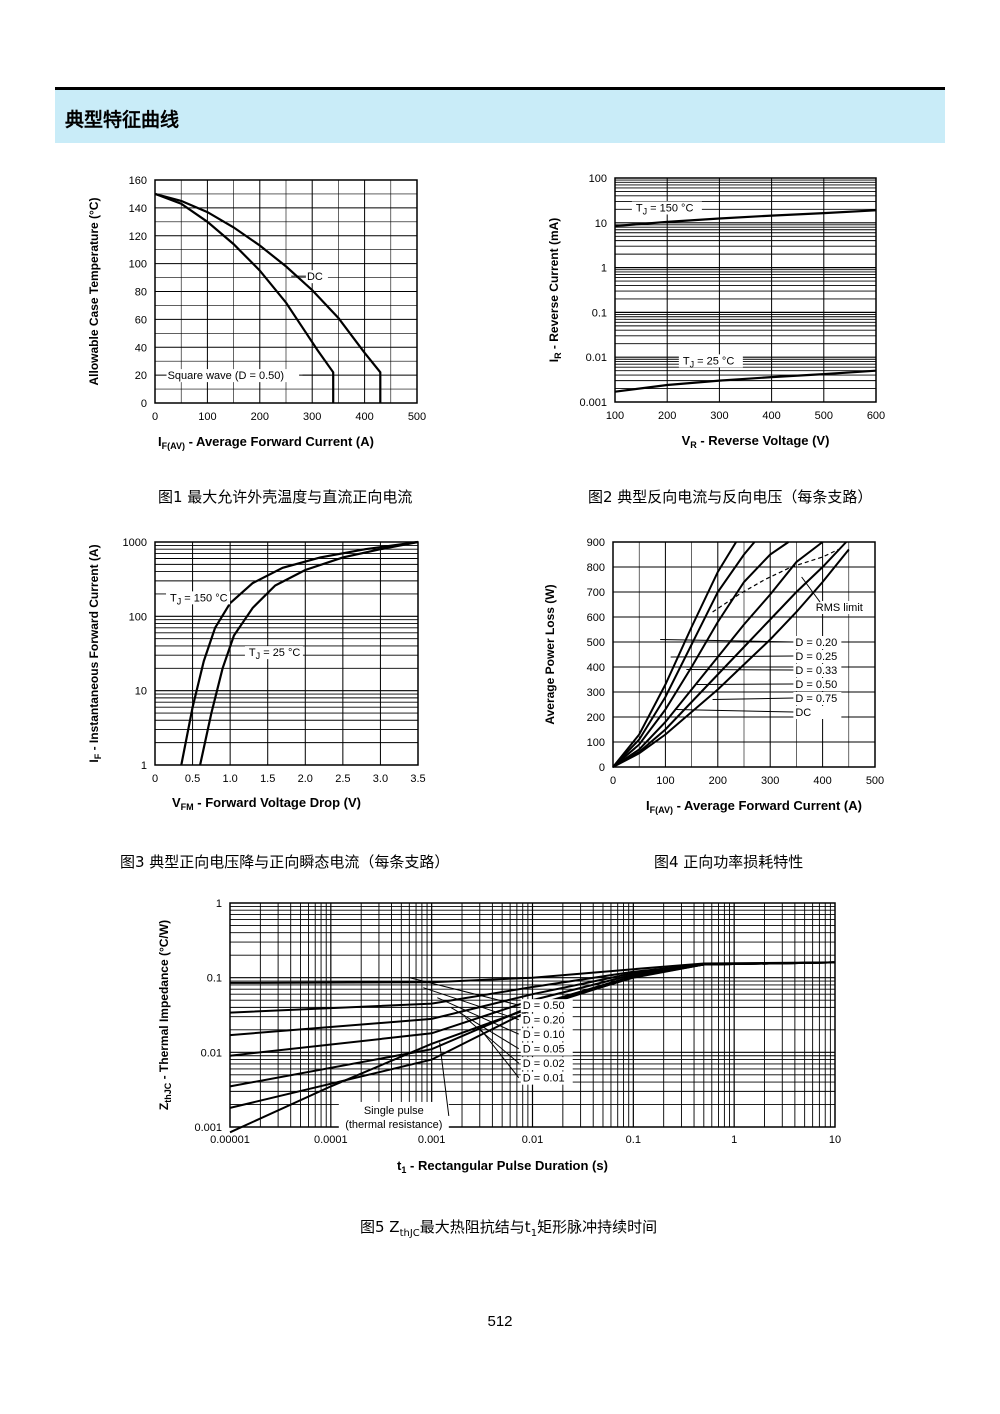  I want to click on x-tick-label: 0.0001, so click(331, 1140).